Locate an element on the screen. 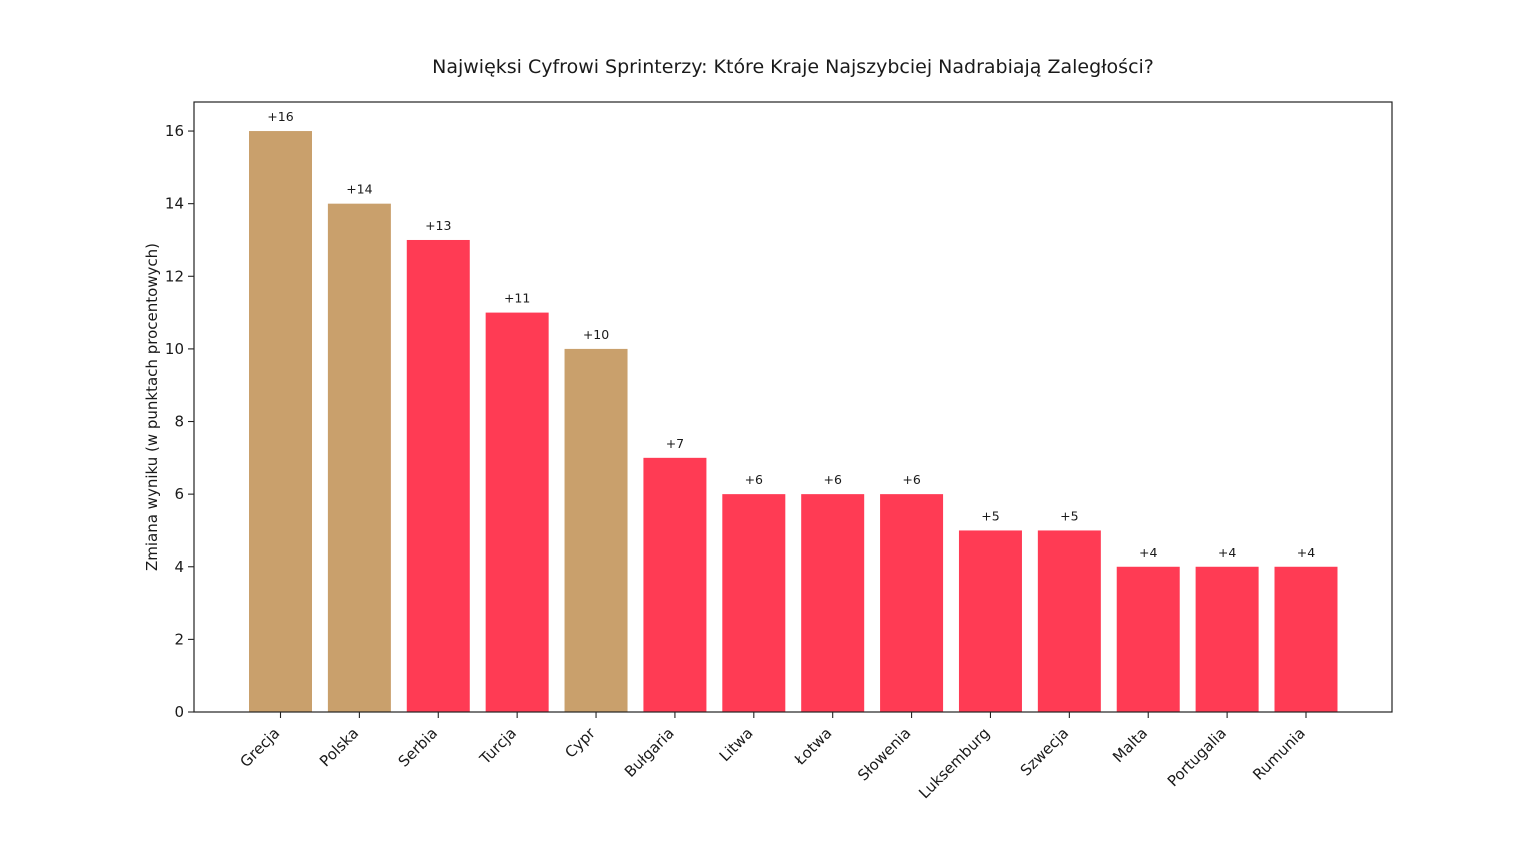  y-tick-label: 12 is located at coordinates (174, 276).